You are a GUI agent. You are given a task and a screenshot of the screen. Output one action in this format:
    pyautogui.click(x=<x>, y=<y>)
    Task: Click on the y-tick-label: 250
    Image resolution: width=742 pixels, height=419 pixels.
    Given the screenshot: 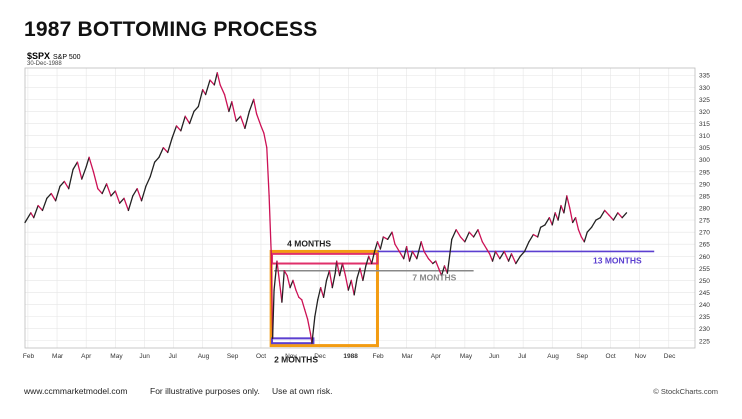 What is the action you would take?
    pyautogui.click(x=704, y=281)
    